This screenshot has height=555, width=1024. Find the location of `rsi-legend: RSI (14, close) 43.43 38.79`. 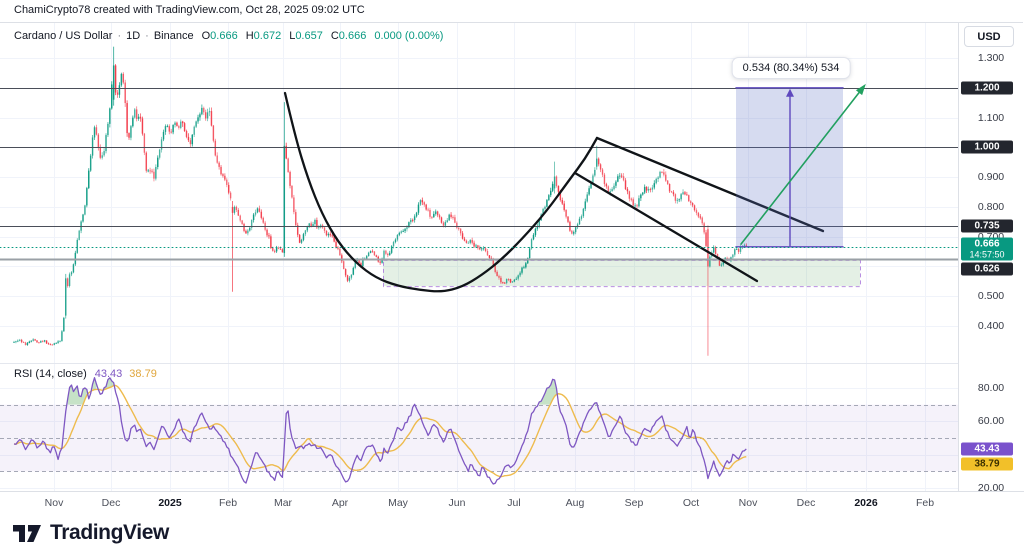

rsi-legend: RSI (14, close) 43.43 38.79 is located at coordinates (85, 374).